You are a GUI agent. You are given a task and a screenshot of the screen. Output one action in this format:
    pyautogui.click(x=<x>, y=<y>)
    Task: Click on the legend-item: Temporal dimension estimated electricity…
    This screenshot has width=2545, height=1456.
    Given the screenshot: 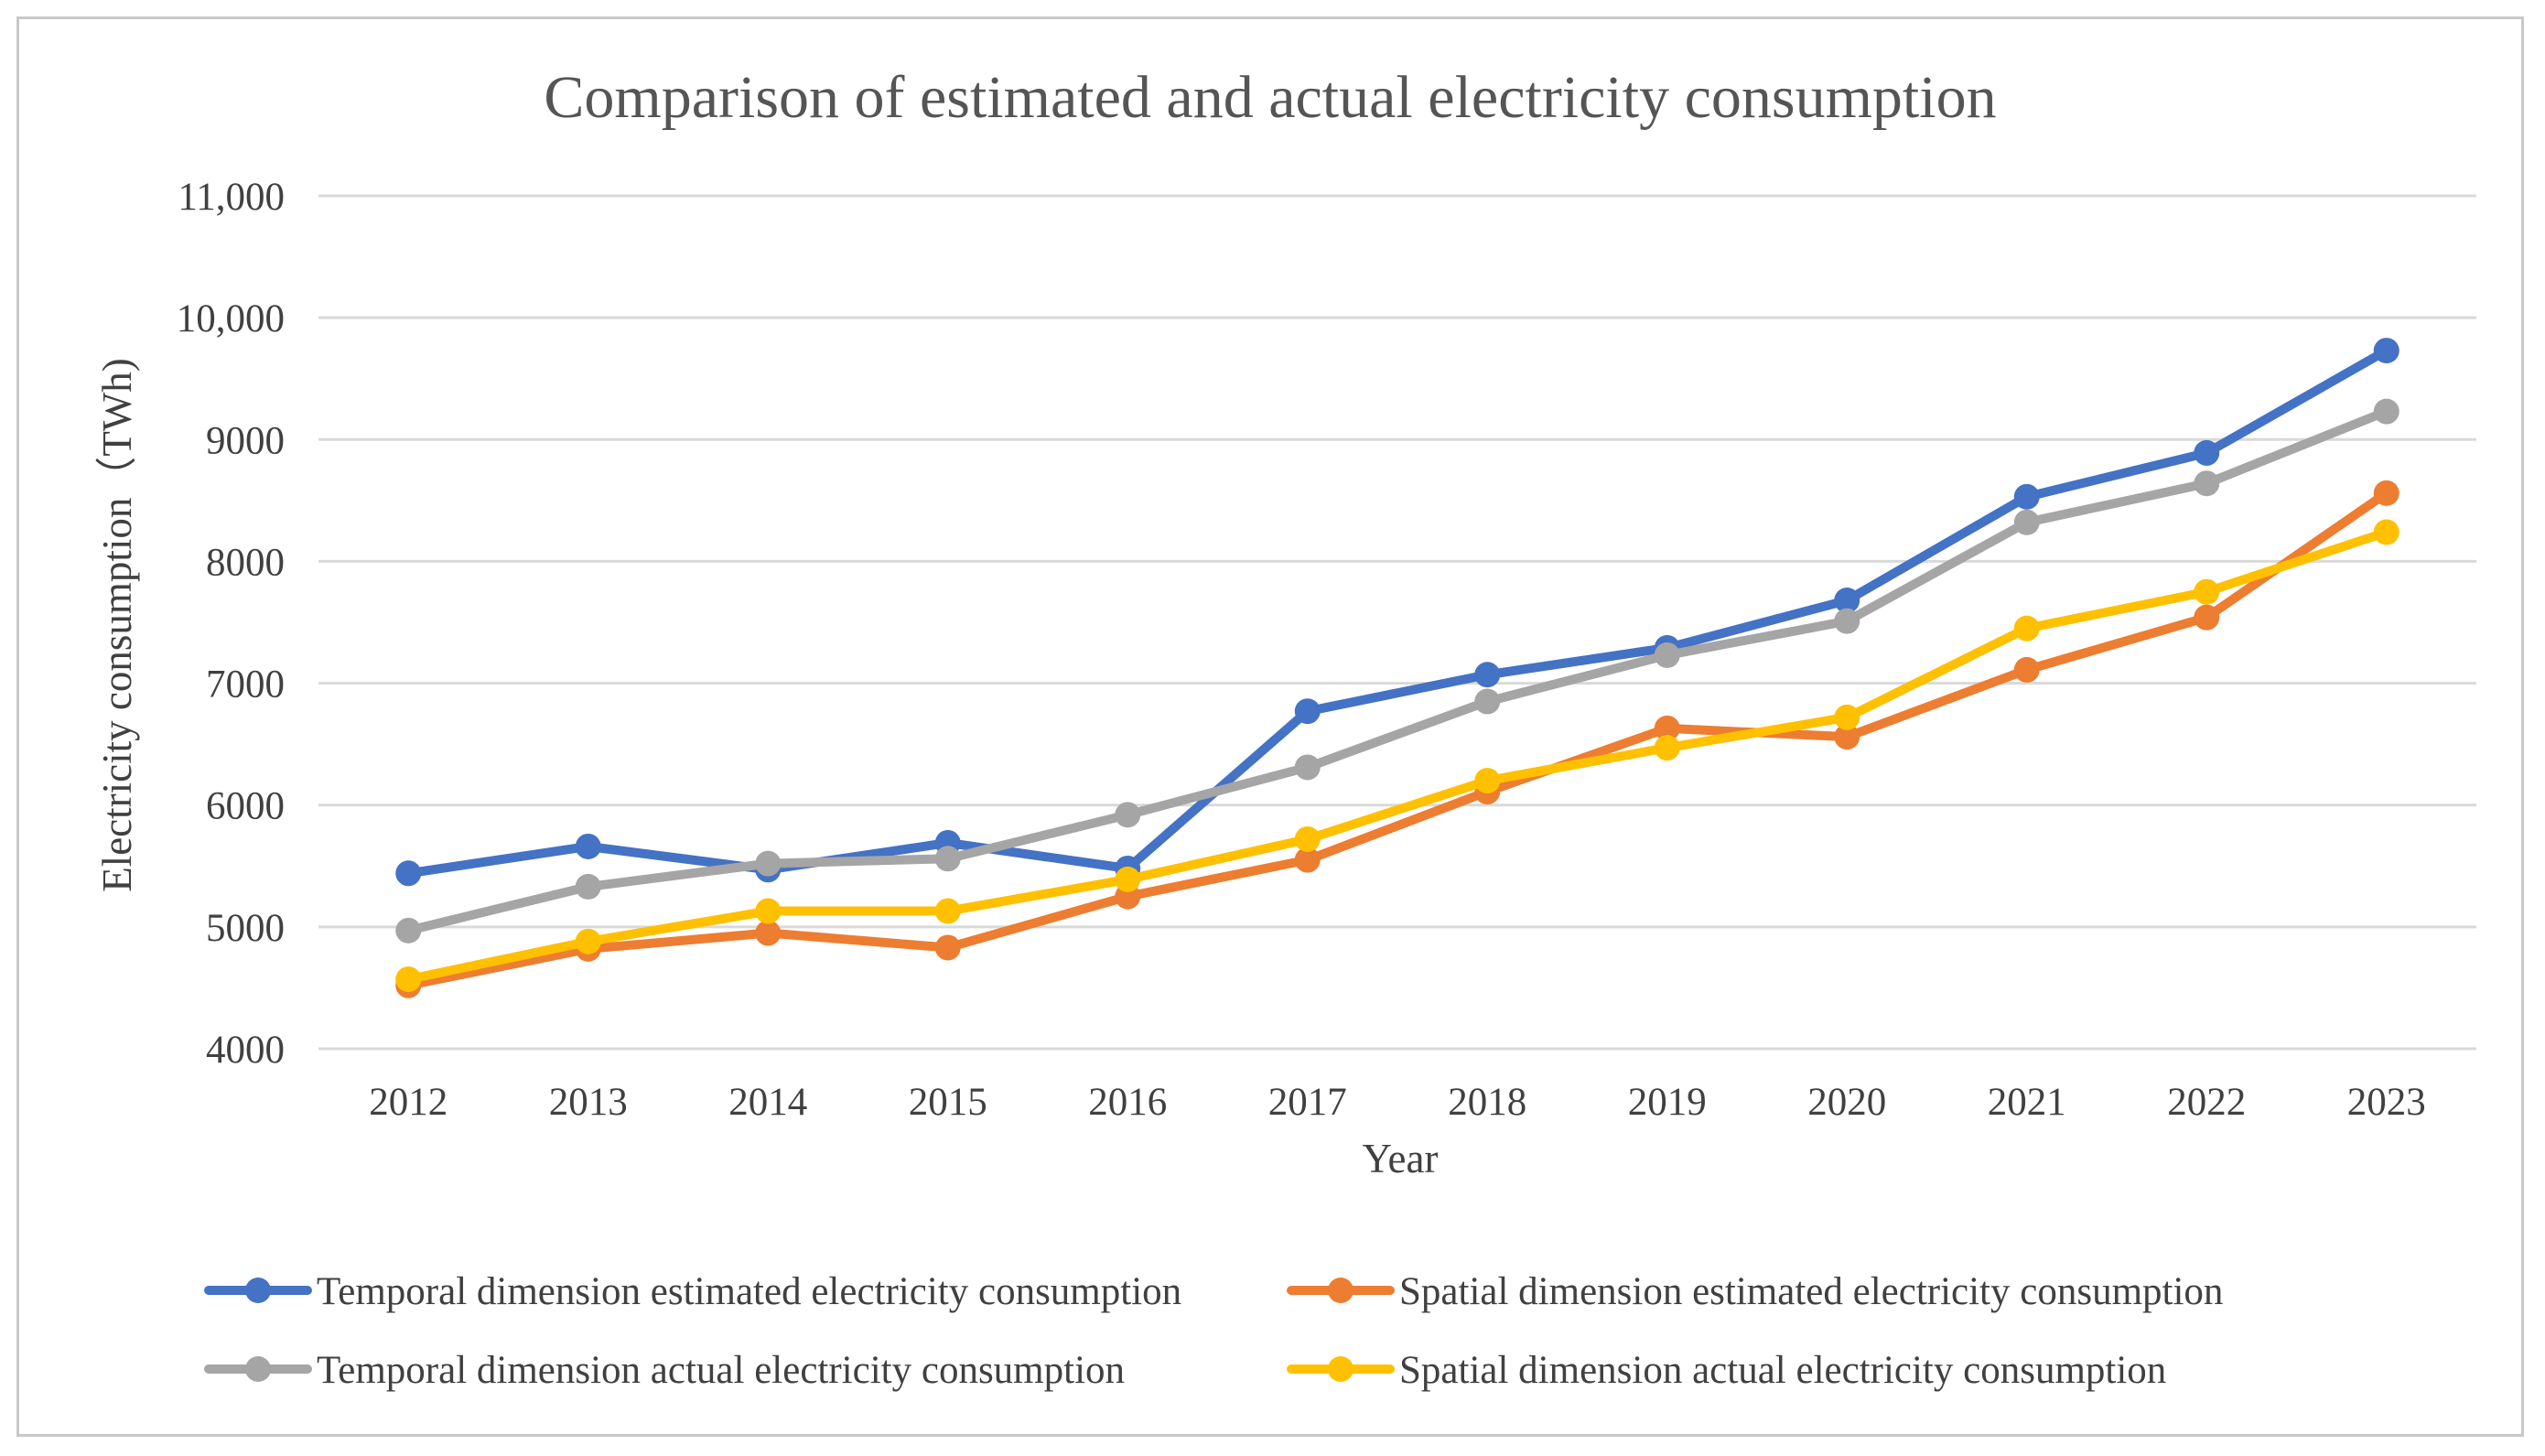 What is the action you would take?
    pyautogui.click(x=692, y=1291)
    